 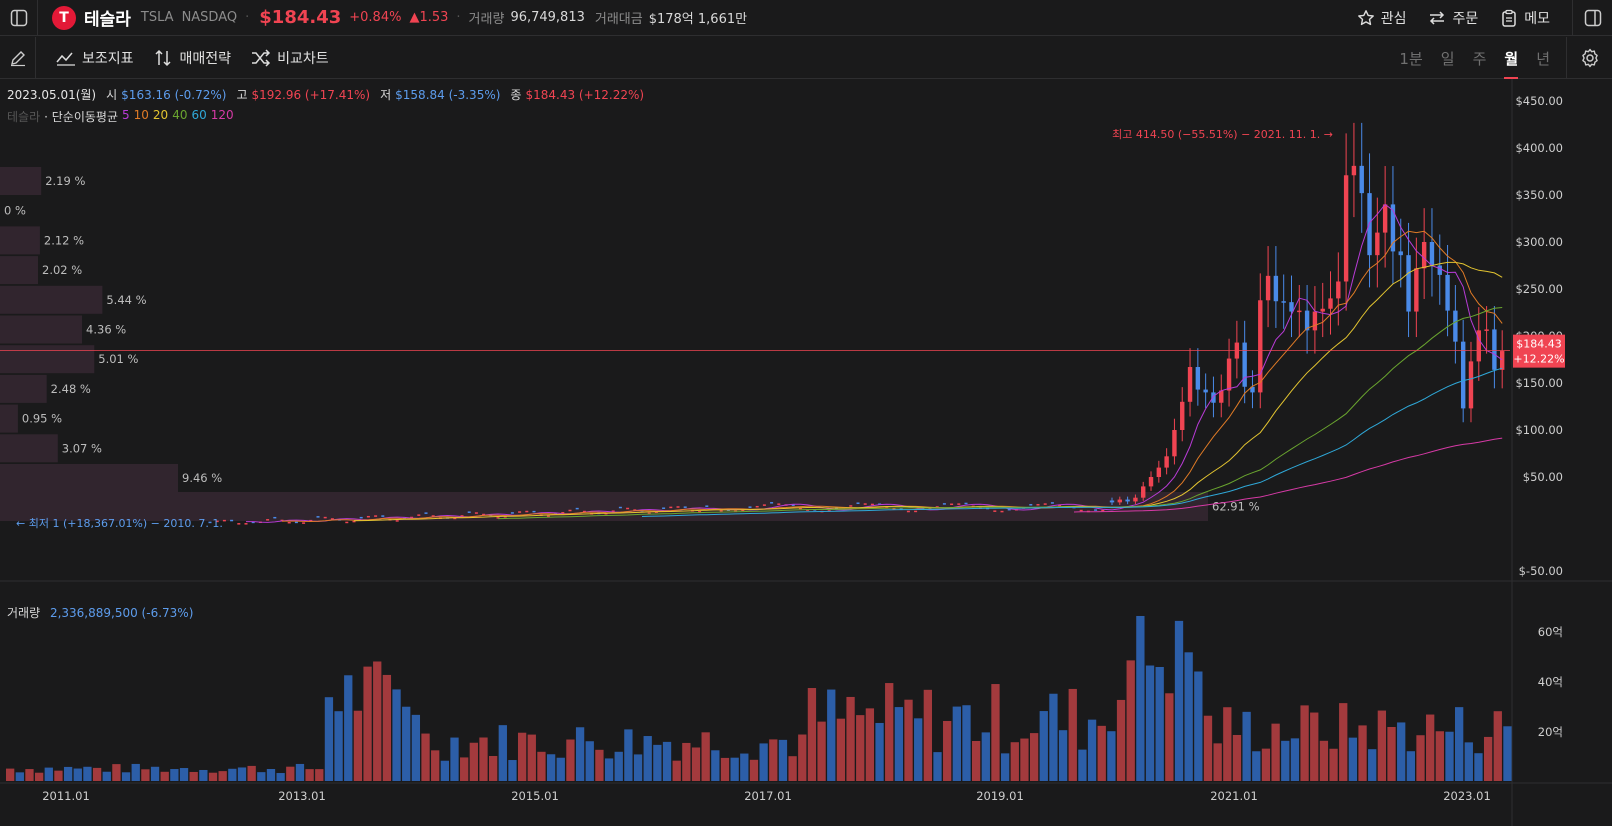 I want to click on price-tag-percent: +12.22%, so click(x=1538, y=359).